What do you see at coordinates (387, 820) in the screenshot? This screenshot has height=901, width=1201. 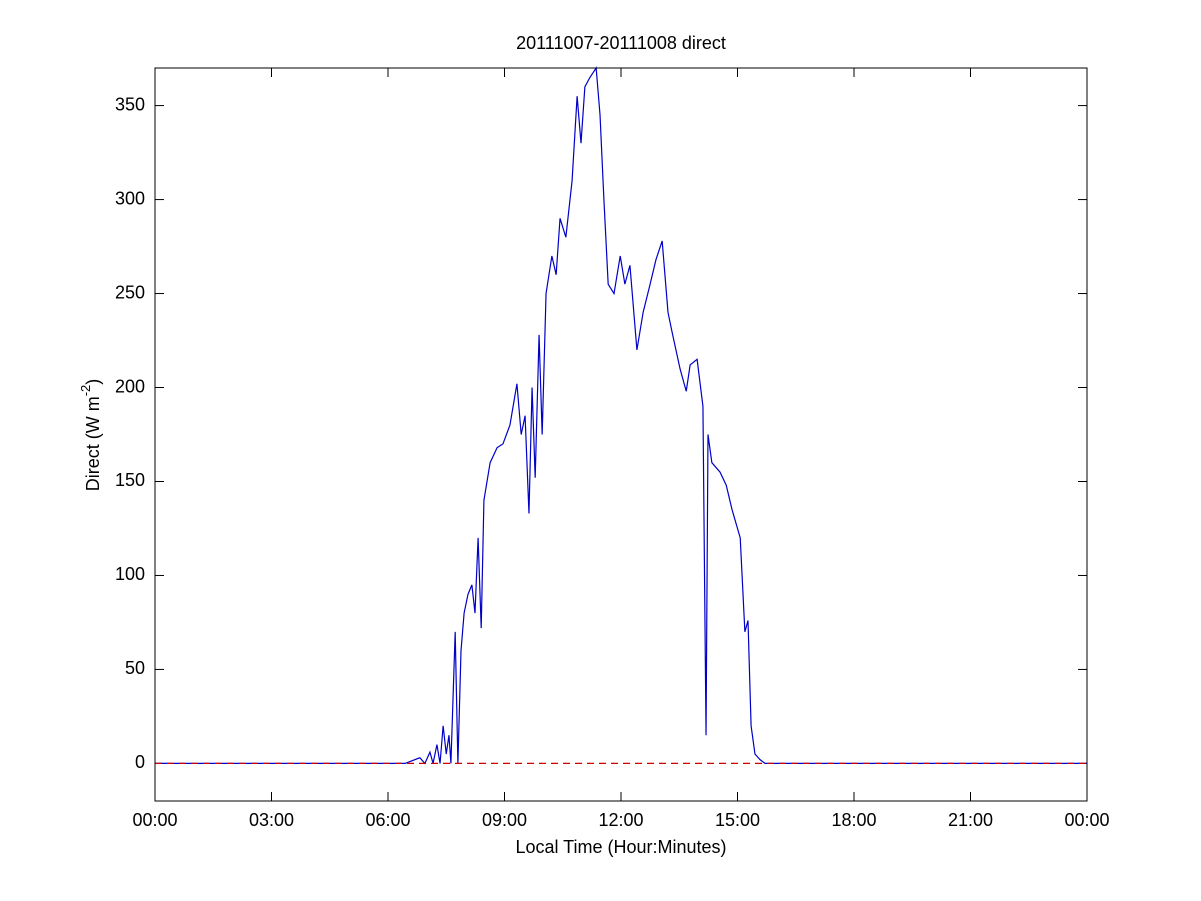 I see `x-tick-label: 06:00` at bounding box center [387, 820].